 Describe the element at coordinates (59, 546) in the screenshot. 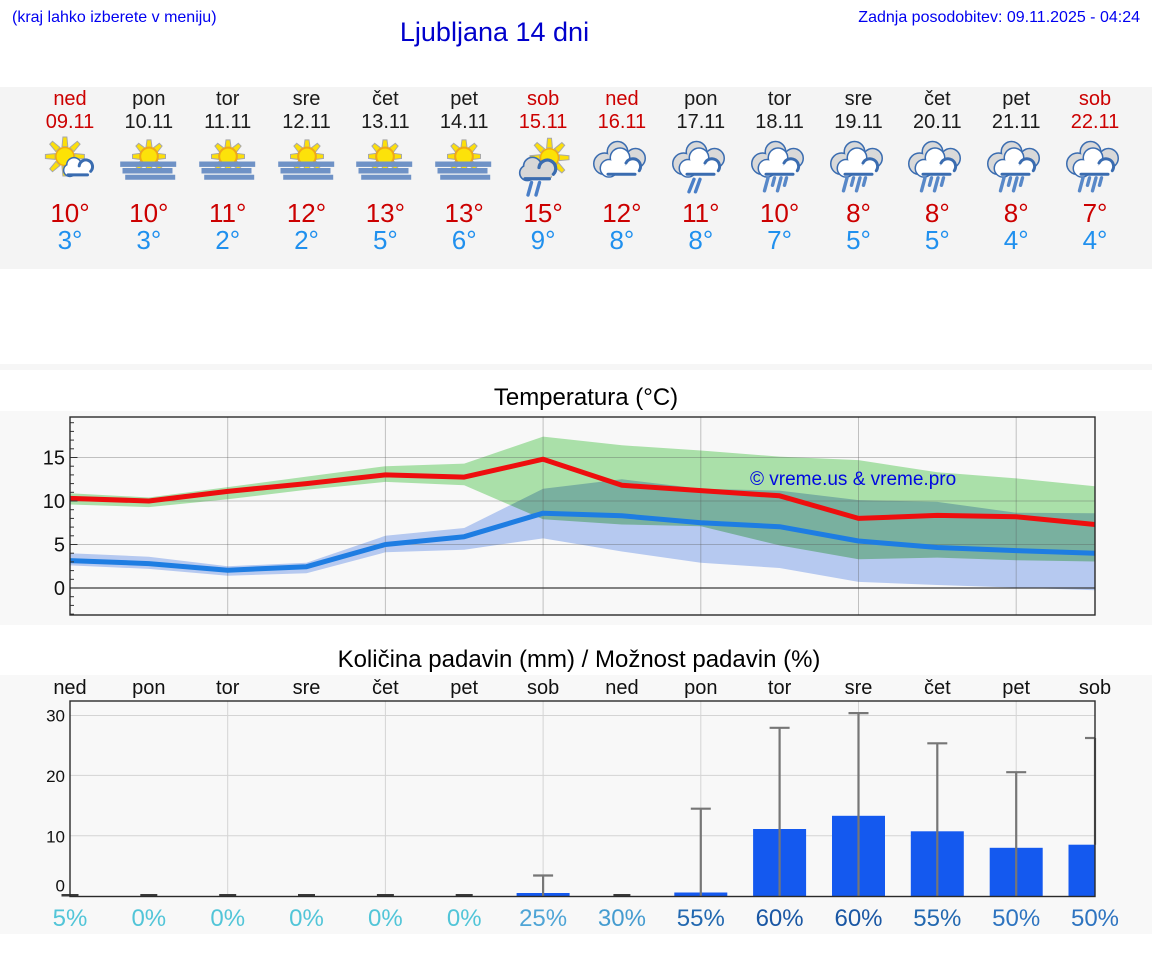

I see `svg-text: 5` at that location.